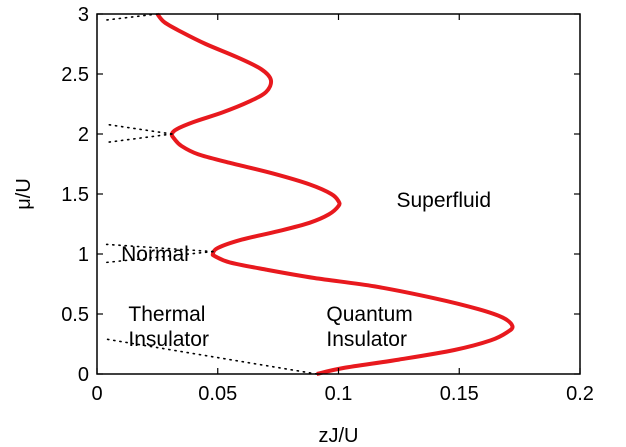 This screenshot has height=447, width=626. I want to click on y-tick-label: 1, so click(83, 255).